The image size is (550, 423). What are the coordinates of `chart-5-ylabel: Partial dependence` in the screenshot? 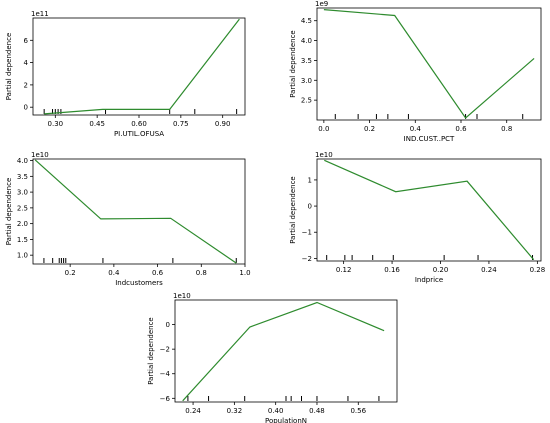 It's located at (151, 351).